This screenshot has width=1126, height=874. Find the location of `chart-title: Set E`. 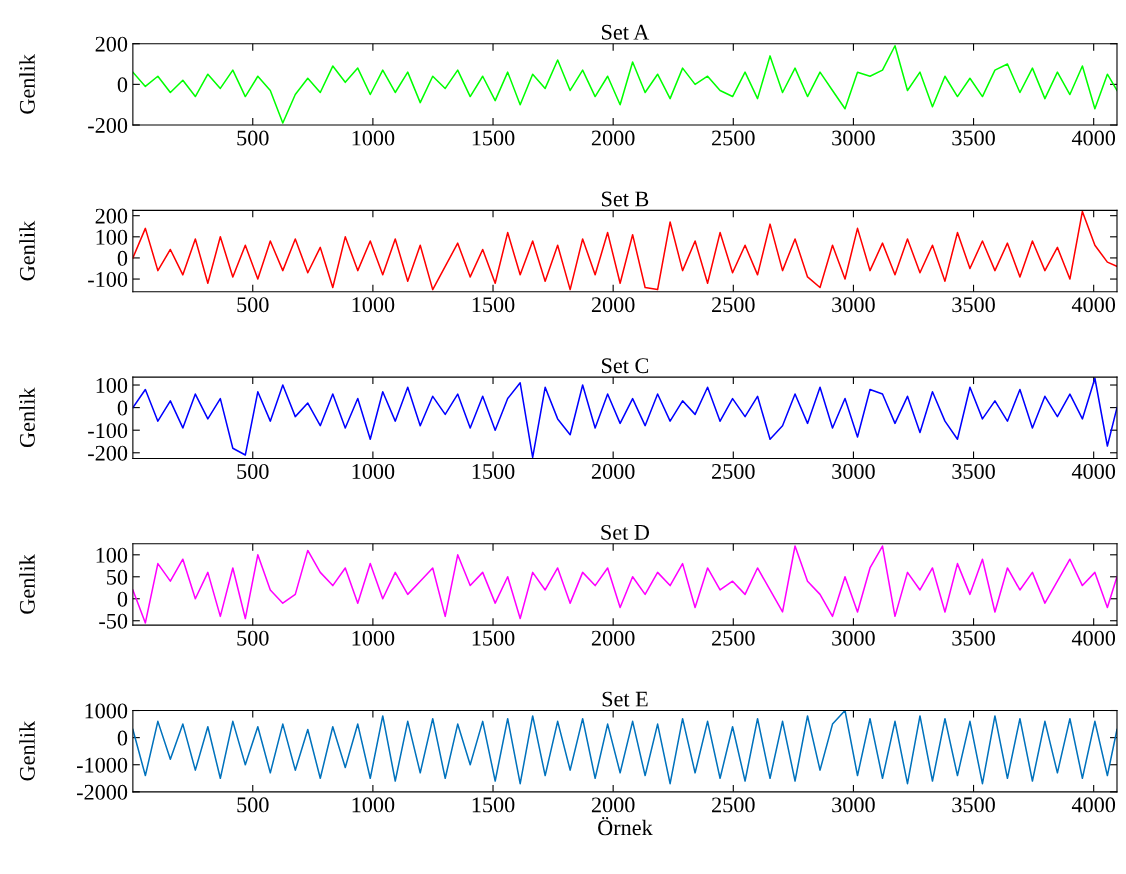

chart-title: Set E is located at coordinates (625, 699).